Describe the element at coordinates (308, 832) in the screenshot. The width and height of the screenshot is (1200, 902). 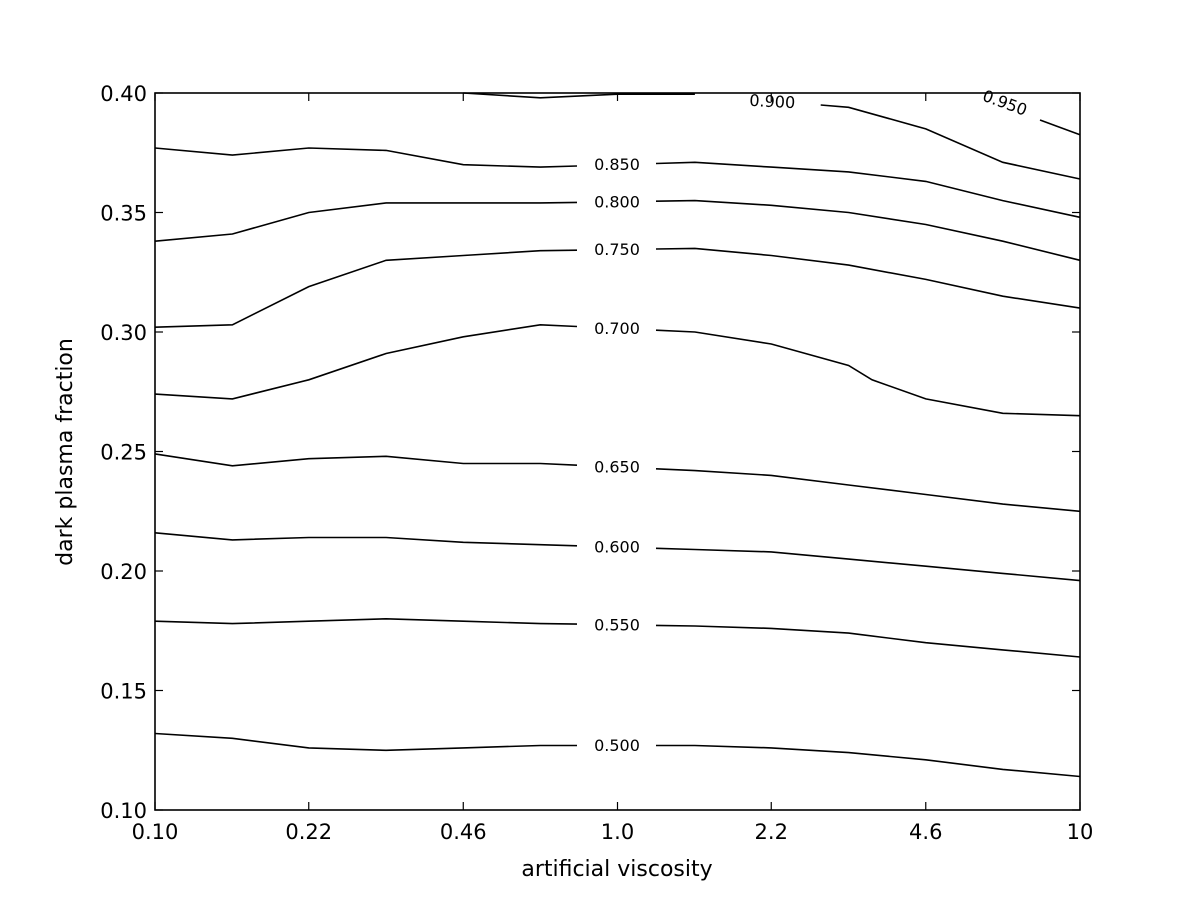
I see `x-tick-label: 0.22` at that location.